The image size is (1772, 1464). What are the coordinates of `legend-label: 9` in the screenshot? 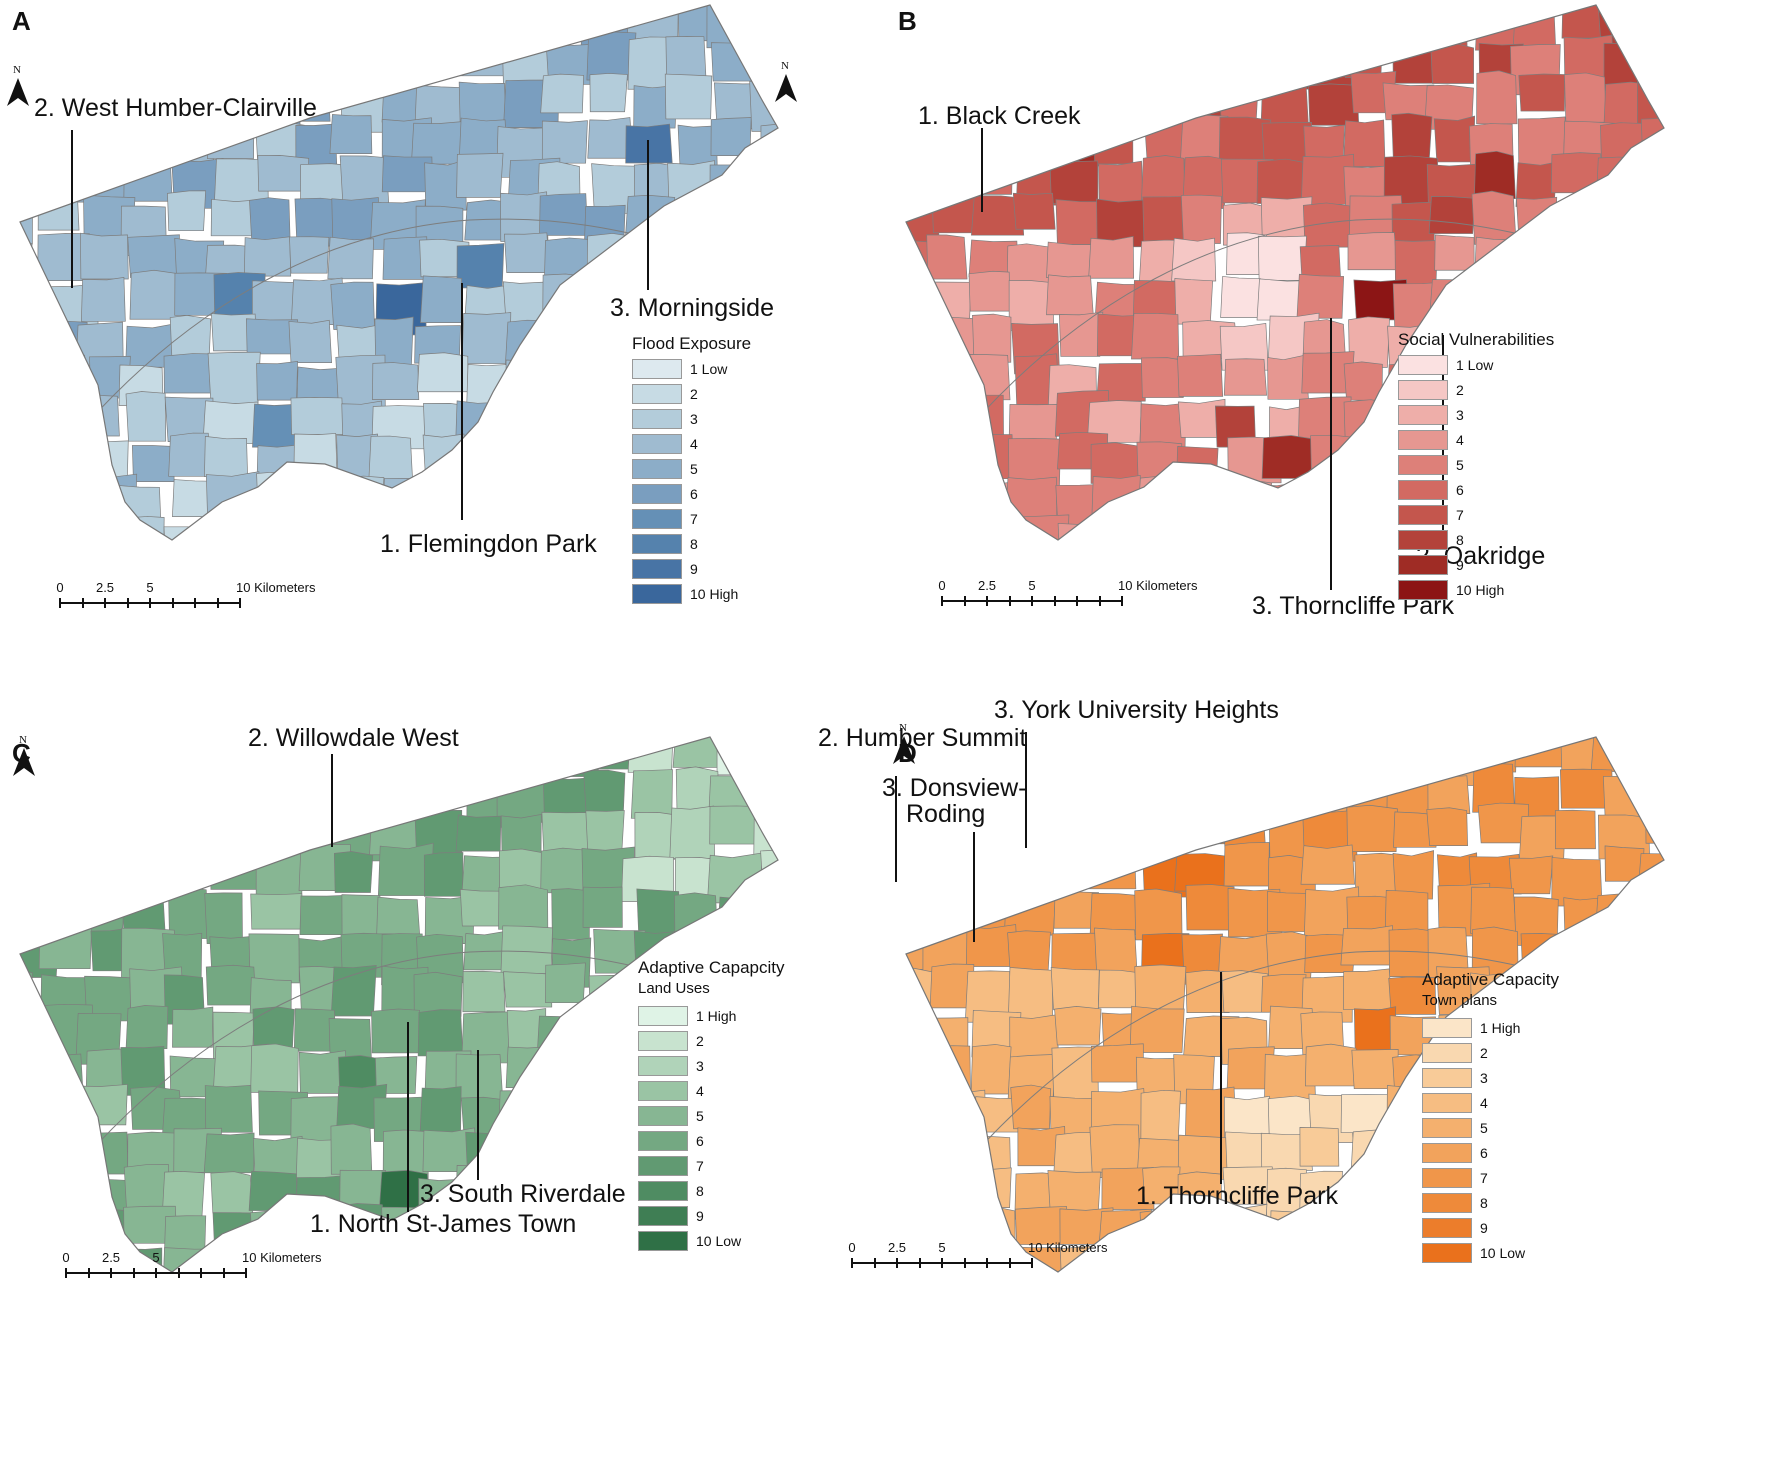 It's located at (694, 568).